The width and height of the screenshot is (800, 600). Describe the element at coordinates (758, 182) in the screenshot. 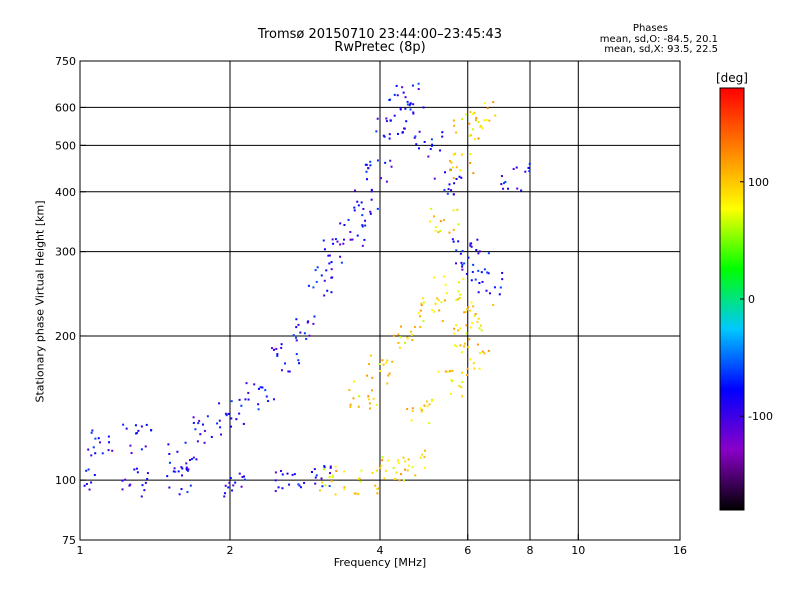

I see `colorbar-tick-label: 100` at that location.